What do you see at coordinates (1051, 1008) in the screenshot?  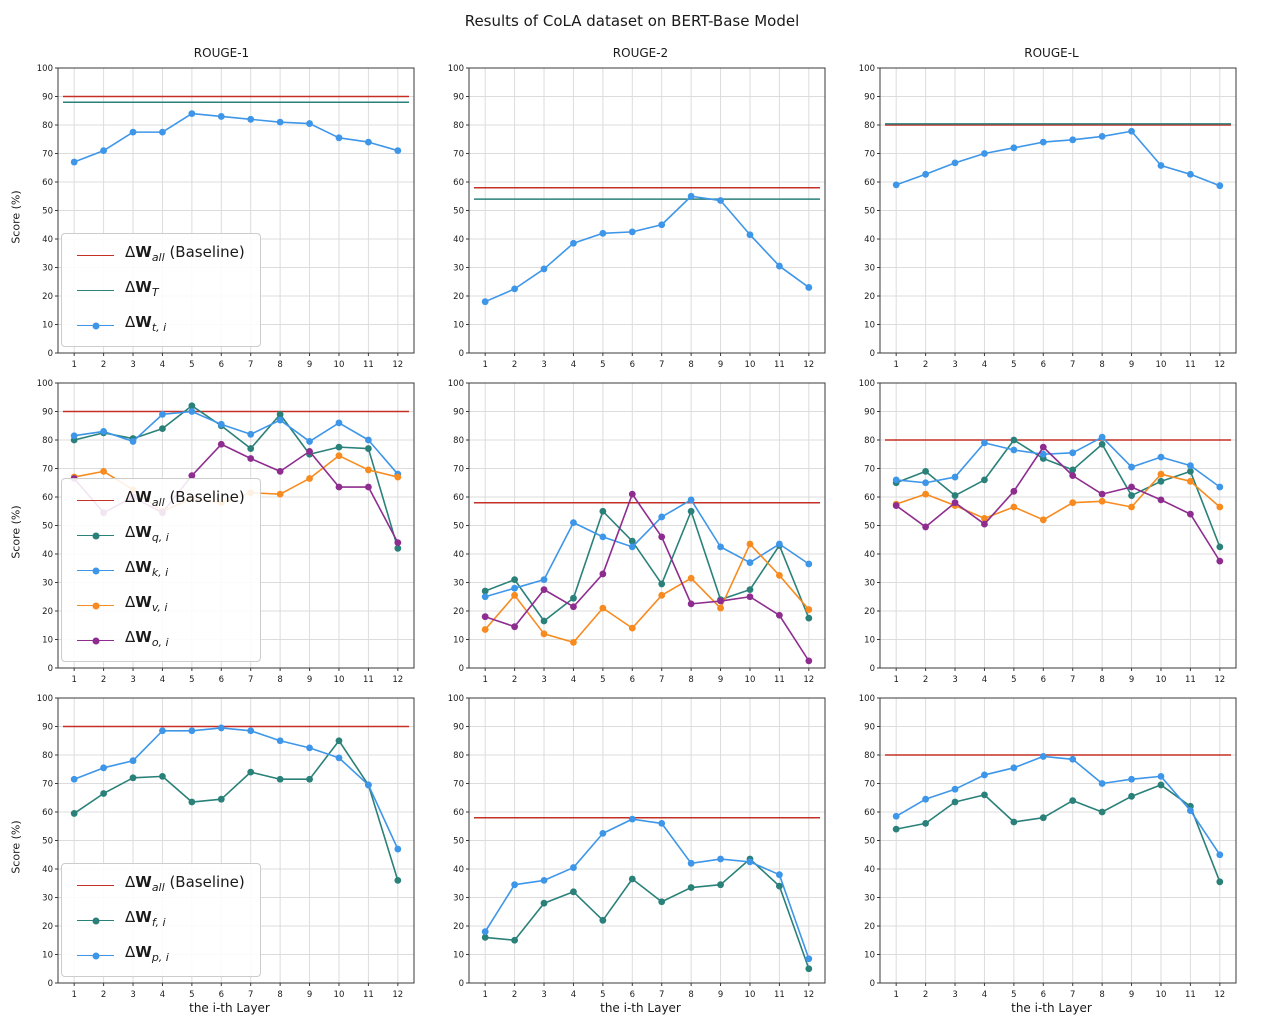 I see `x-axis-label: the i-th Layer` at bounding box center [1051, 1008].